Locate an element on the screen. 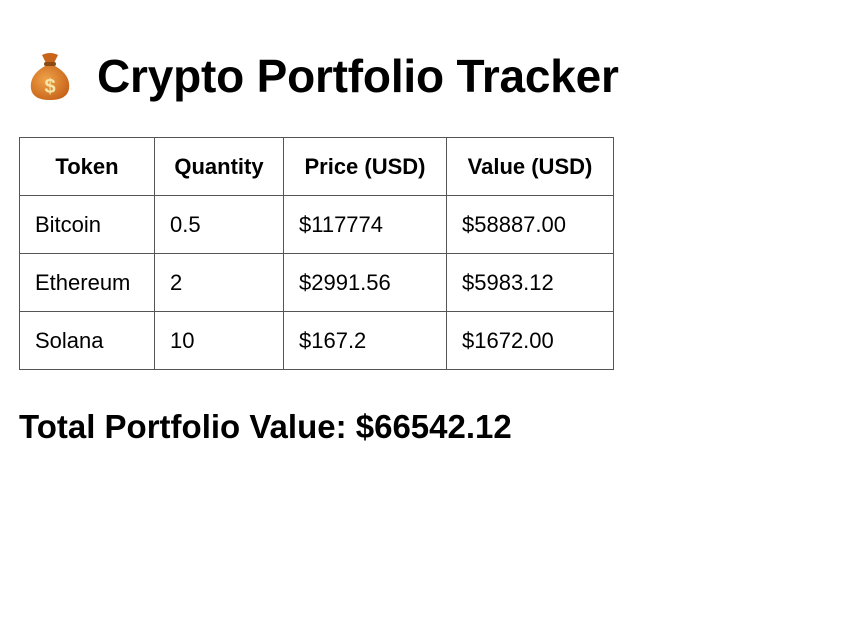 The image size is (858, 618). value-cell: $1672.00 is located at coordinates (530, 340).